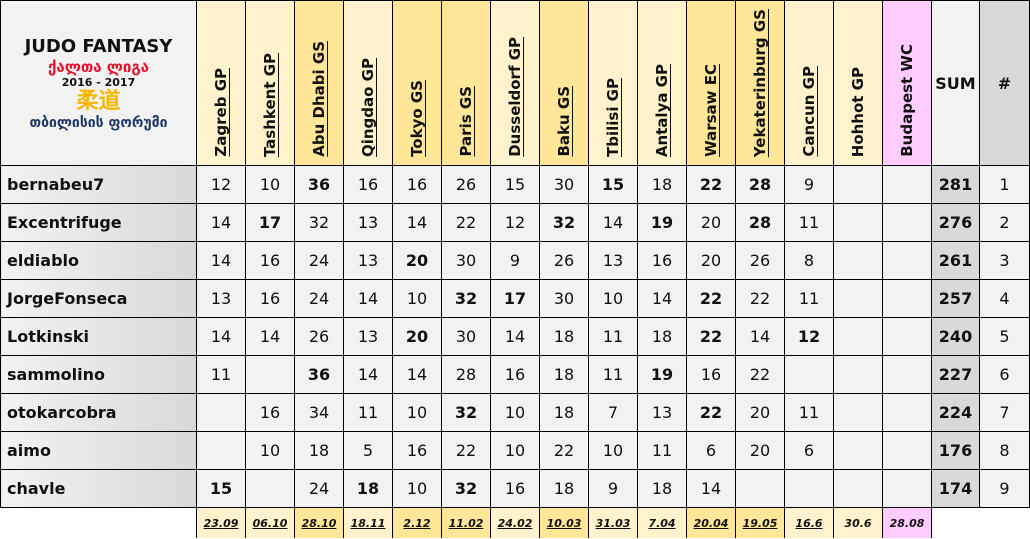 The height and width of the screenshot is (539, 1030). Describe the element at coordinates (955, 450) in the screenshot. I see `sum-cell: 176` at that location.